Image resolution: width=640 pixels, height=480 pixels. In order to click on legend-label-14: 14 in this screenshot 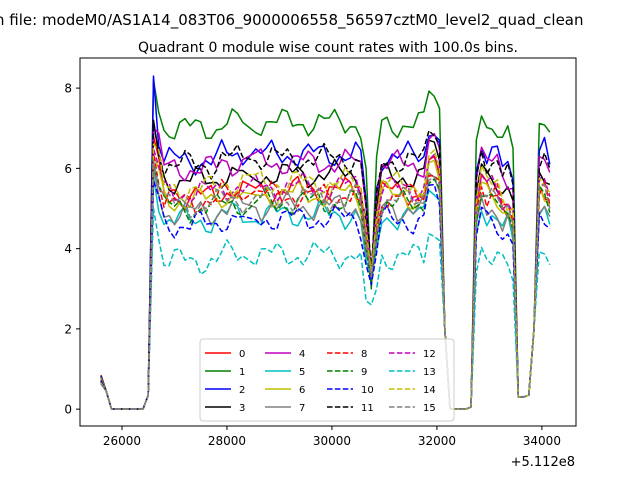, I will do `click(429, 390)`.